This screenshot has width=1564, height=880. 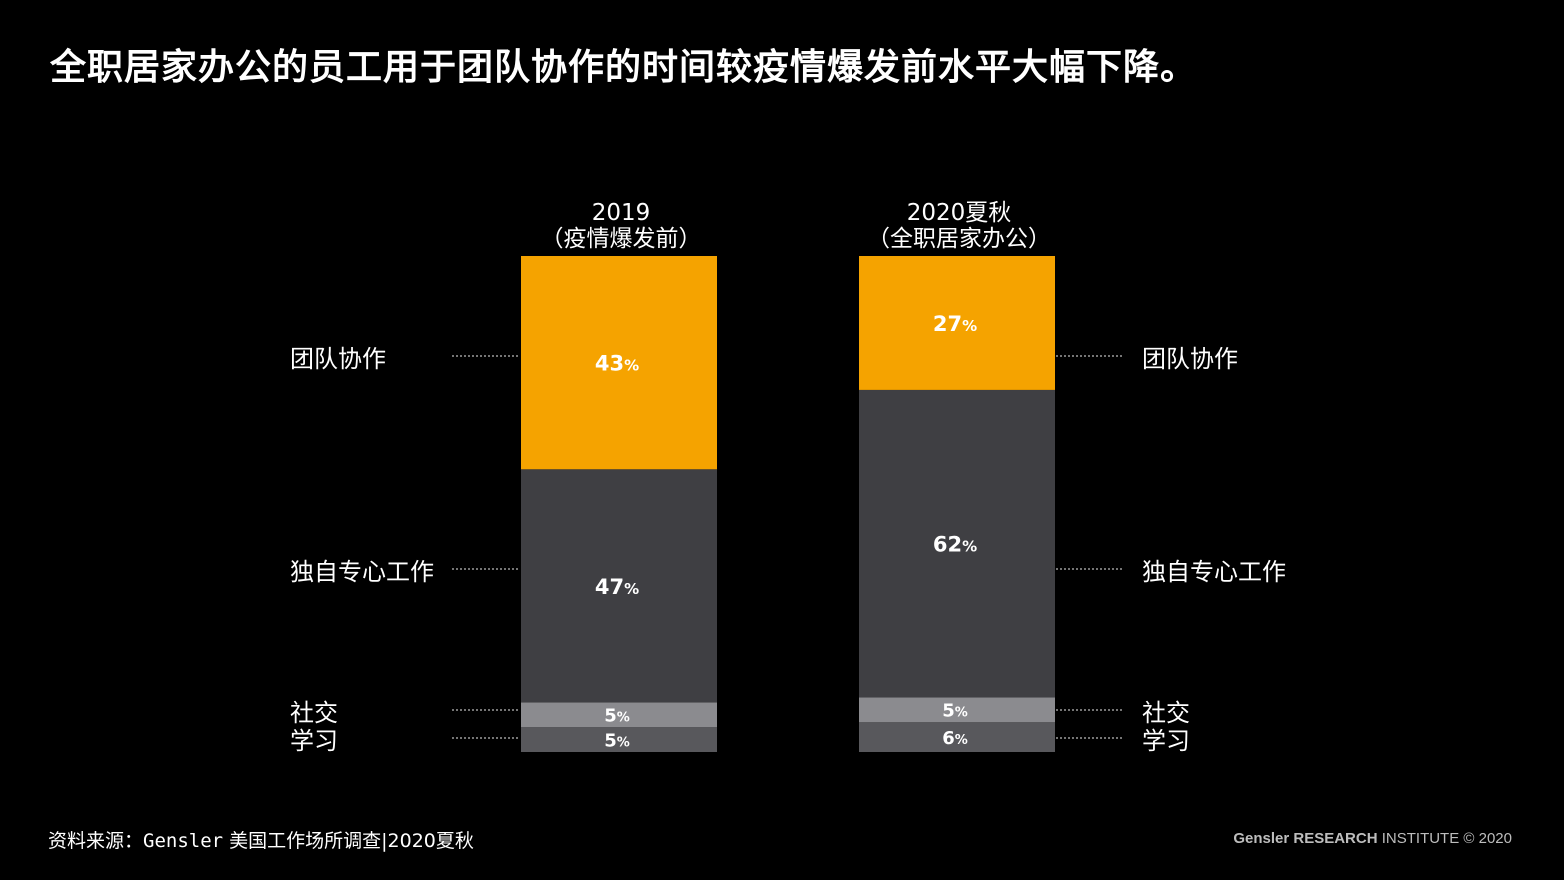 I want to click on source-note: 资料来源：Gensler 美国工作场所调查|2020夏秋, so click(x=261, y=839).